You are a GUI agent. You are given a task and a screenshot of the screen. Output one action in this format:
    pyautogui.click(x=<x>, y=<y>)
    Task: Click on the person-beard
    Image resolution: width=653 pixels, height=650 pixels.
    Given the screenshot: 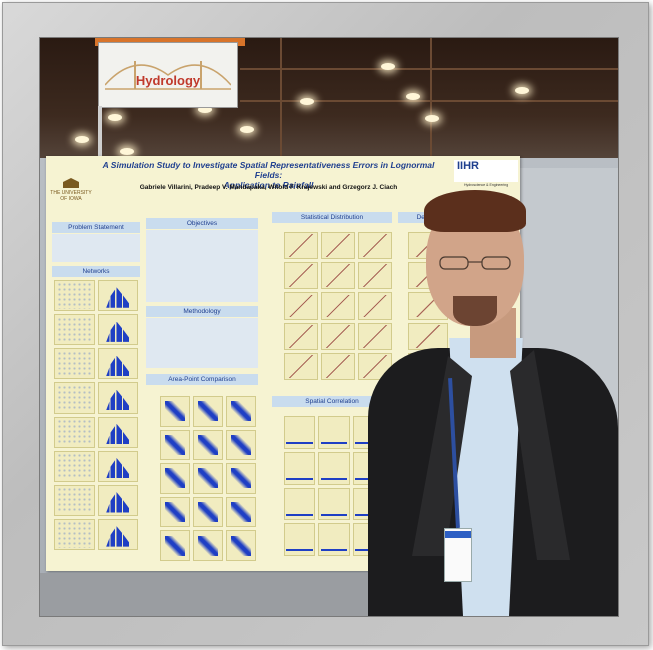 What is the action you would take?
    pyautogui.click(x=475, y=311)
    